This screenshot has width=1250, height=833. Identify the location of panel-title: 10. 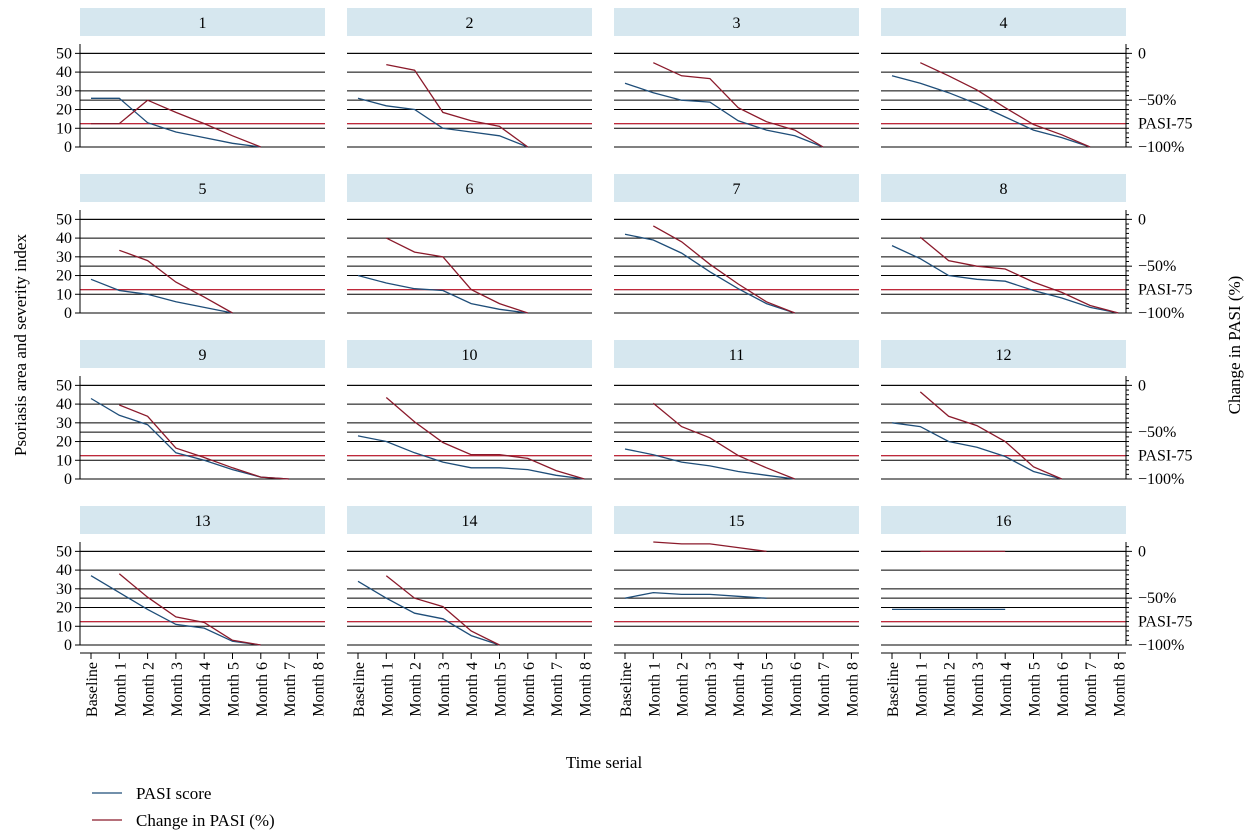
(470, 355).